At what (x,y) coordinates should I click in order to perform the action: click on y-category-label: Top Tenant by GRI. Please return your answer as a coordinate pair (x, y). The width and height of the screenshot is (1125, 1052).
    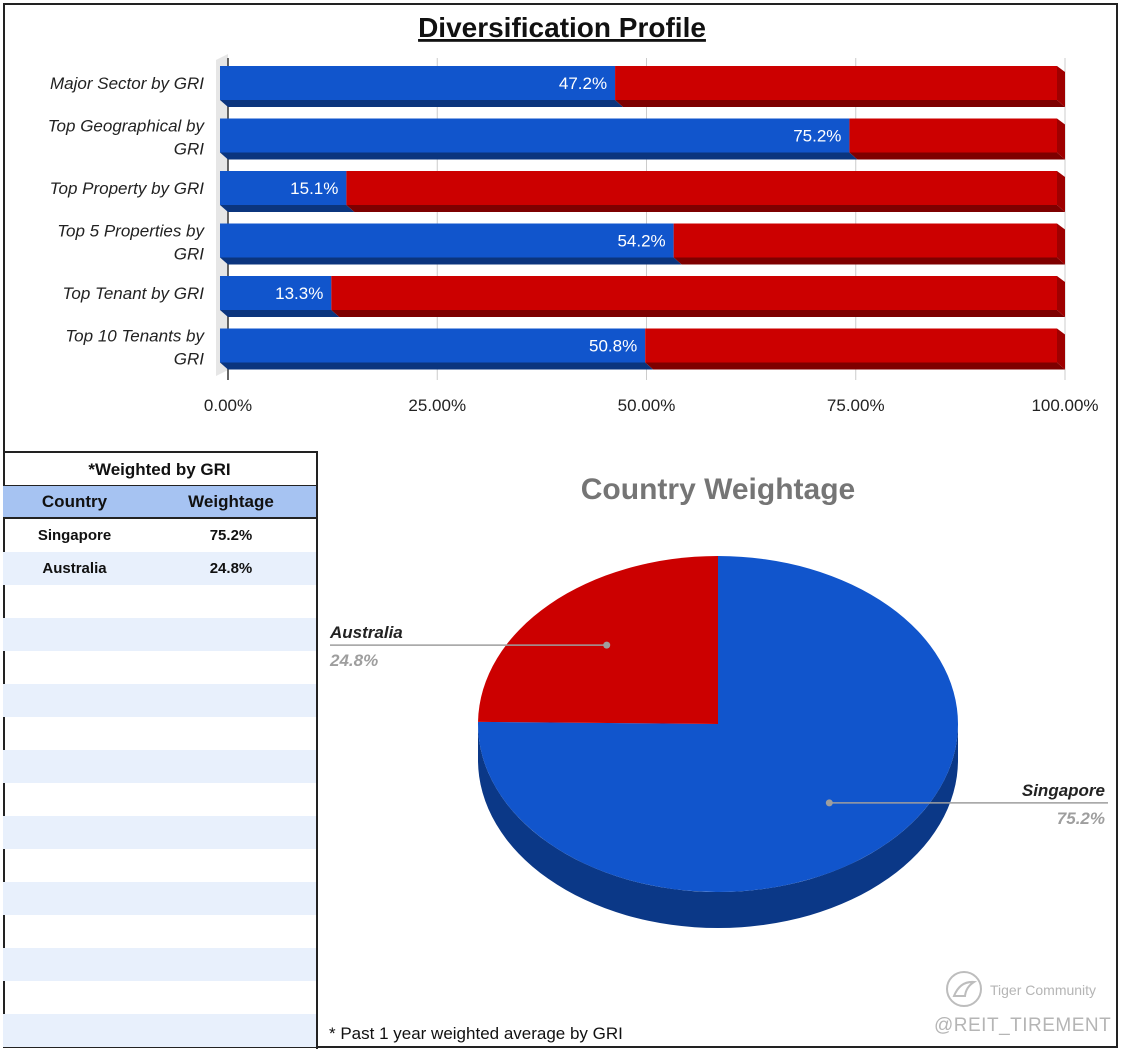
    Looking at the image, I should click on (134, 293).